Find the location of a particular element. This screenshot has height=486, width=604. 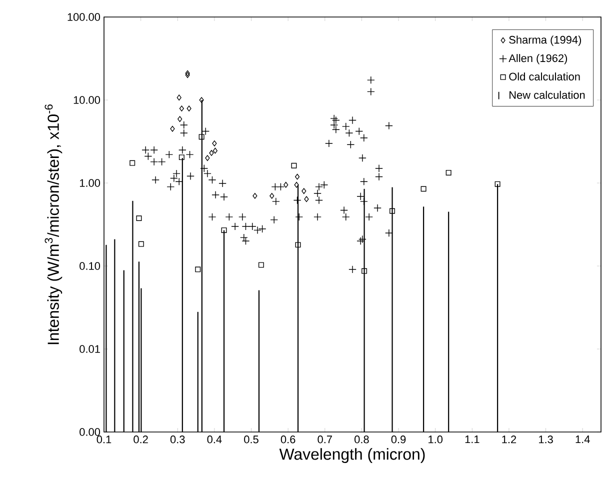

x-tick-label: 1.2 is located at coordinates (509, 440).